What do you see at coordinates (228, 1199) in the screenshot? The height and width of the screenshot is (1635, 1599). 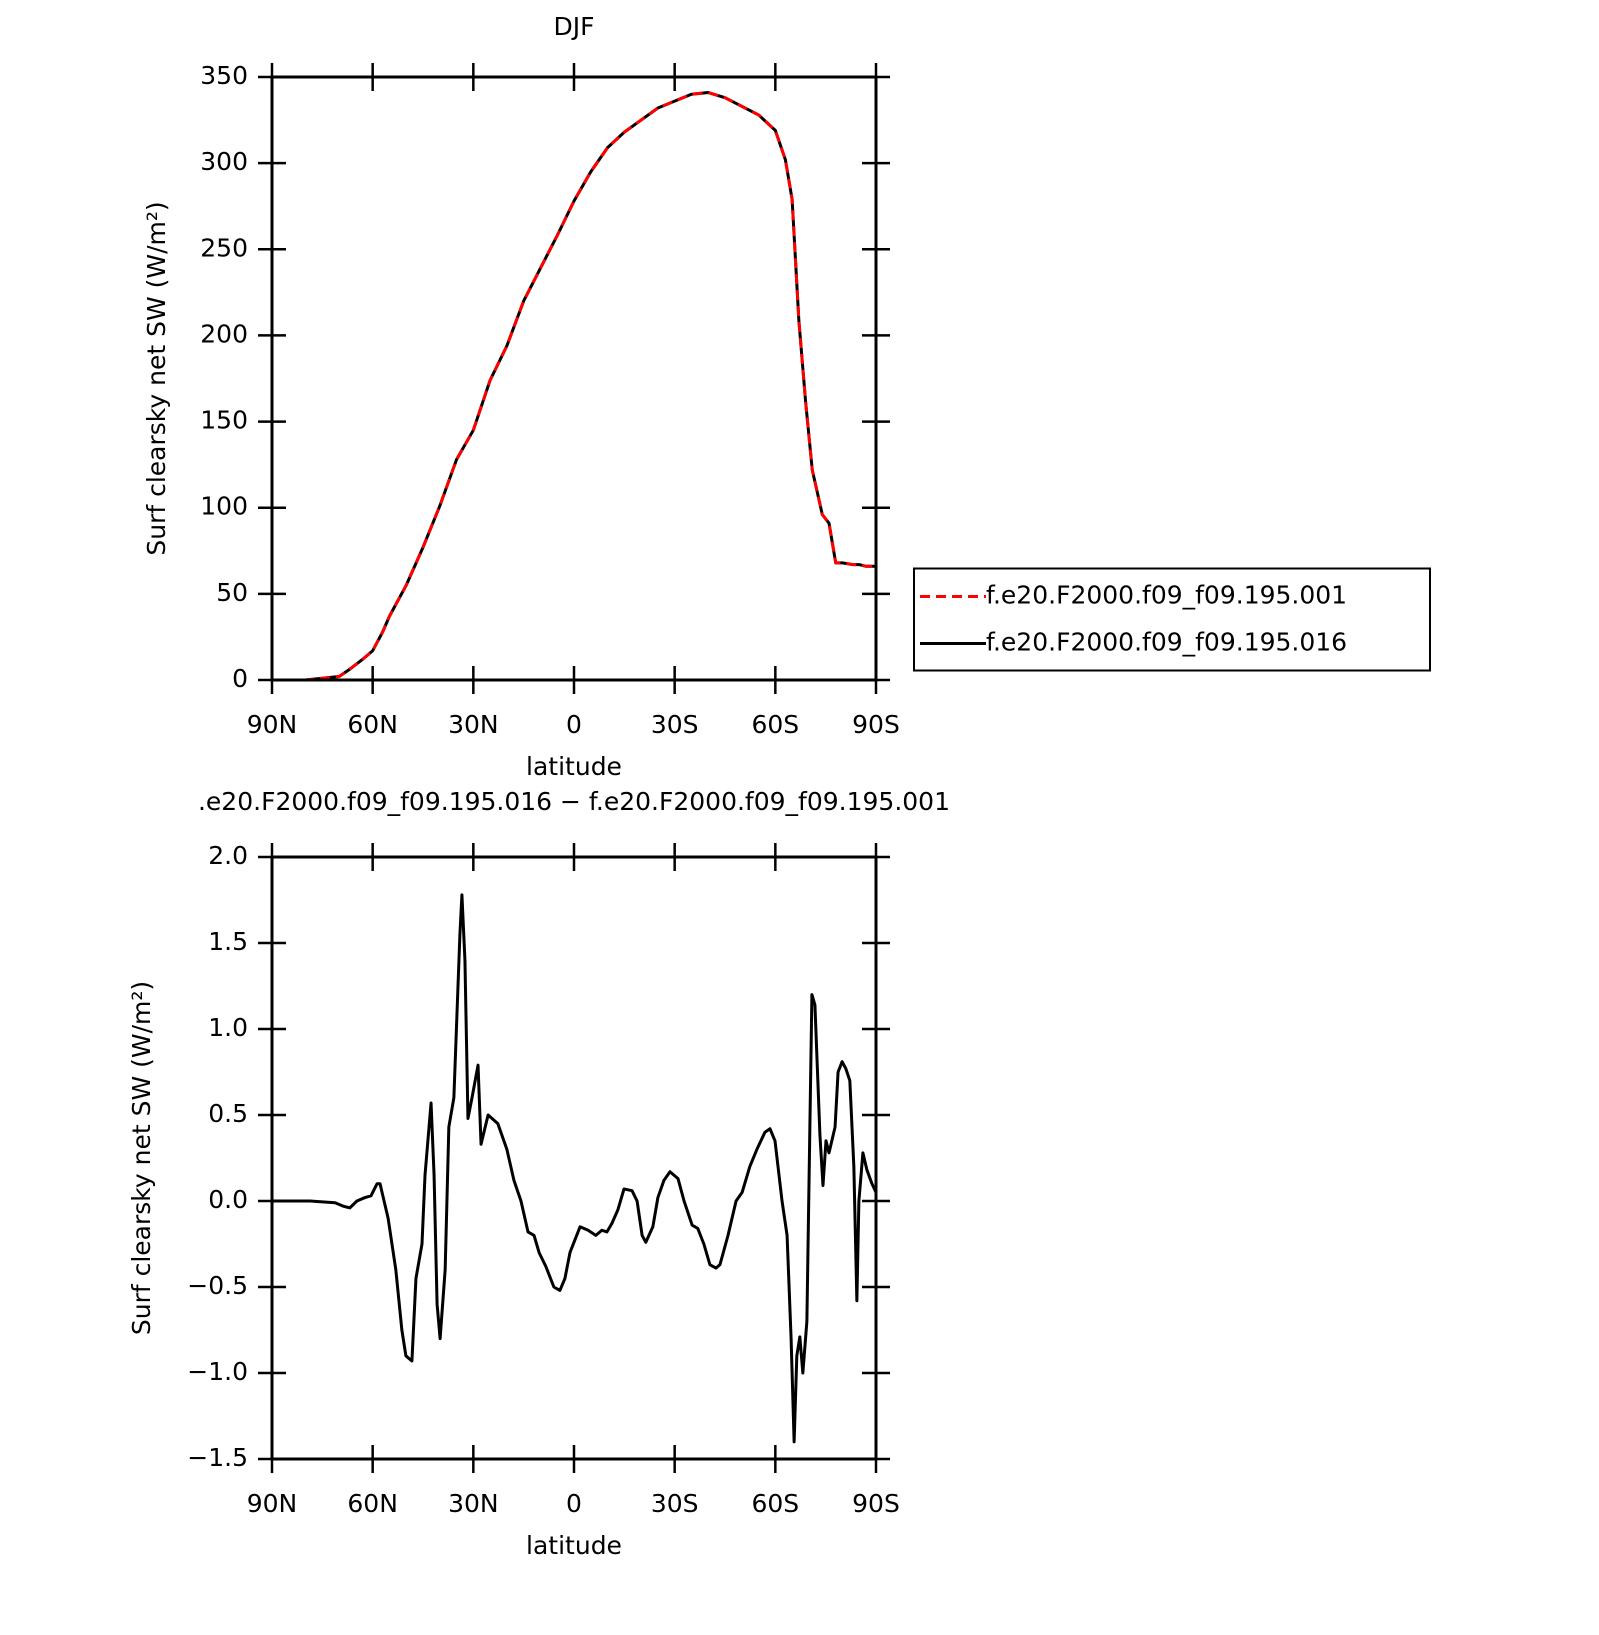 I see `y-tick-label: 0.0` at bounding box center [228, 1199].